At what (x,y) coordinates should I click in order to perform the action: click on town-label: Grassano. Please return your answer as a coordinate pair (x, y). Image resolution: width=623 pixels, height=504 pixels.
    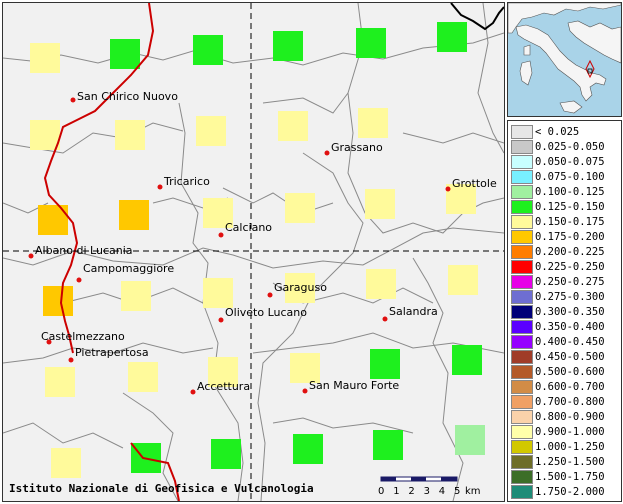
    Looking at the image, I should click on (357, 147).